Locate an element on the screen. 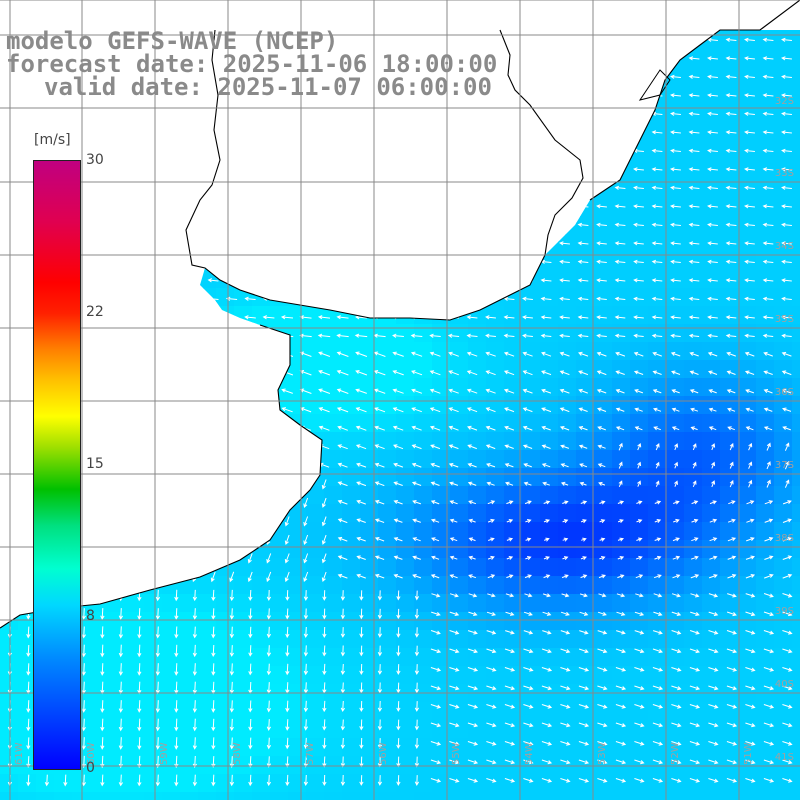  colorbar-tick: 15 is located at coordinates (95, 464).